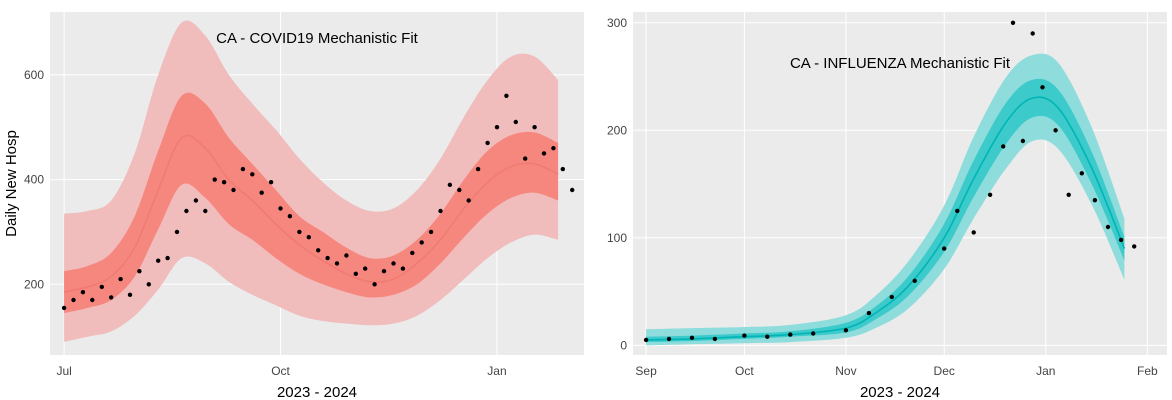 Image resolution: width=1172 pixels, height=400 pixels. What do you see at coordinates (1147, 371) in the screenshot?
I see `x-tick-label: Feb` at bounding box center [1147, 371].